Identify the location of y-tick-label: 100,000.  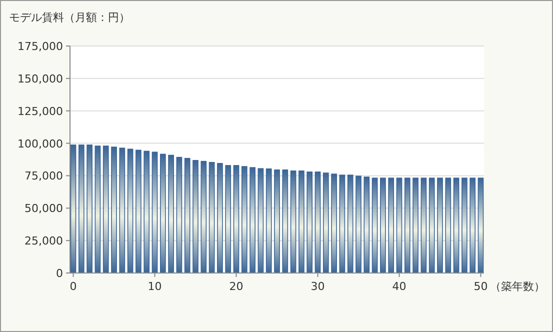
(40, 143).